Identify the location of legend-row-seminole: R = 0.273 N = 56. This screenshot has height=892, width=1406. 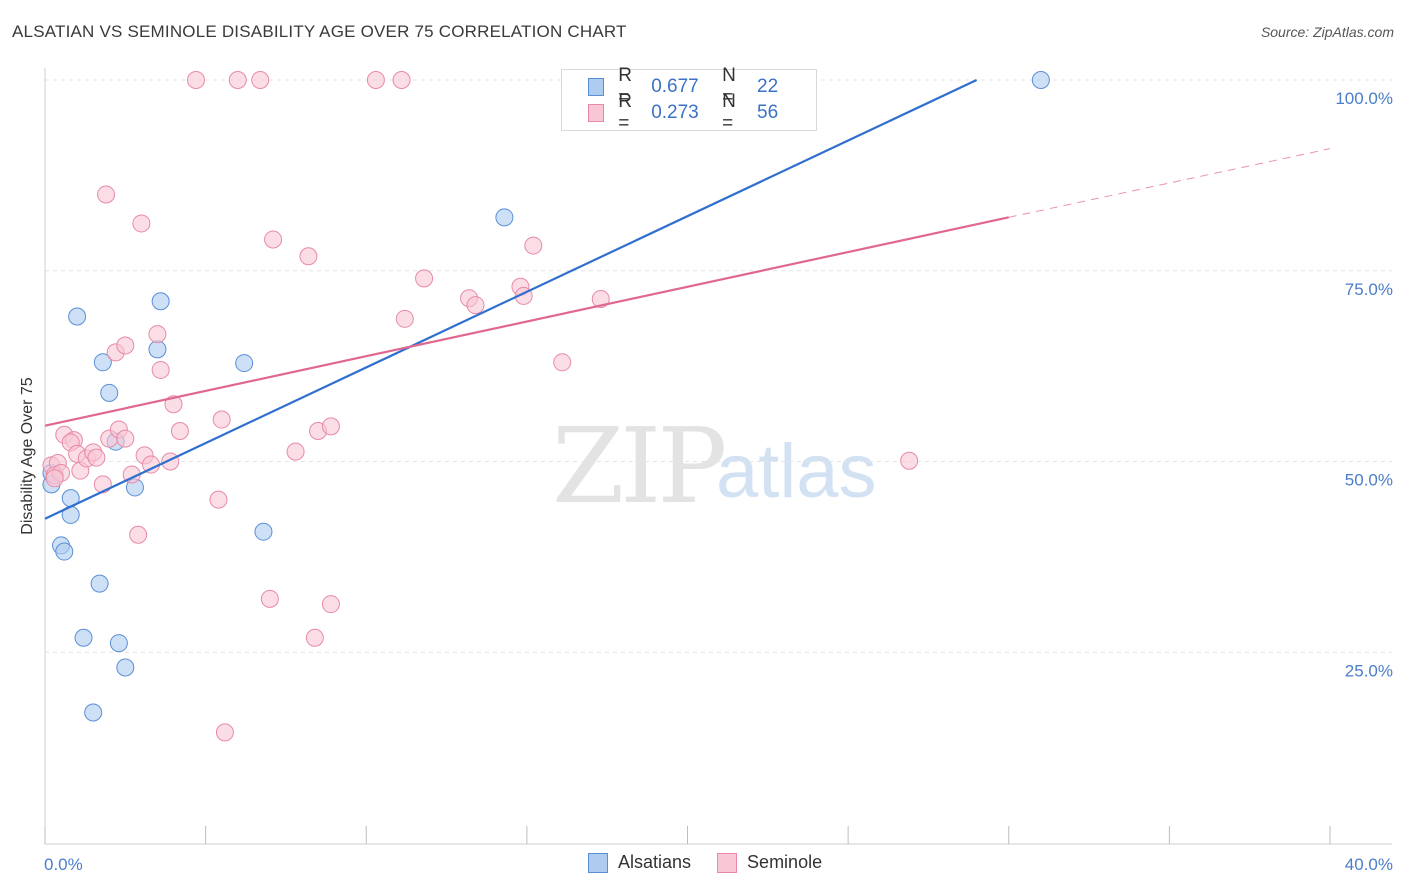
(702, 112).